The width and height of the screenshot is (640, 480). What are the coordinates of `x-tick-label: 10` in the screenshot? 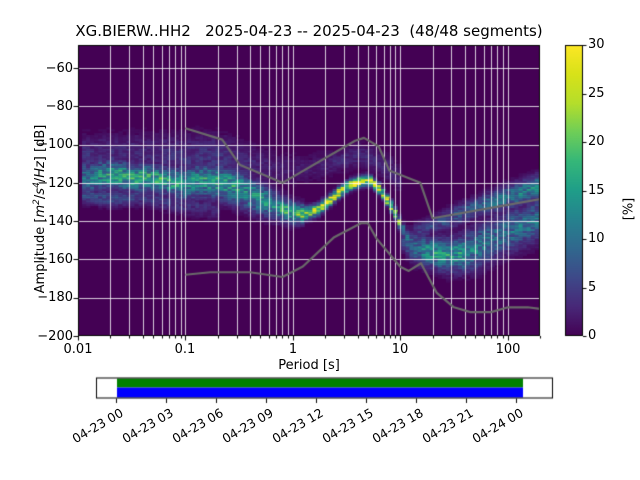 It's located at (400, 349).